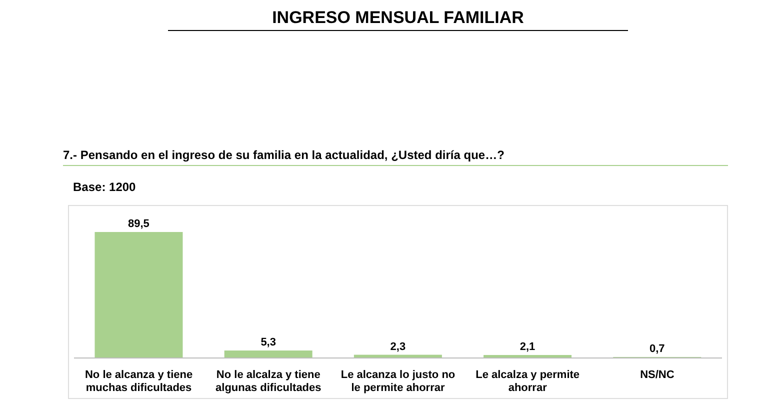  Describe the element at coordinates (398, 381) in the screenshot. I see `x-tick-label: Le alcanza lo justo no le permite ahorrar` at that location.